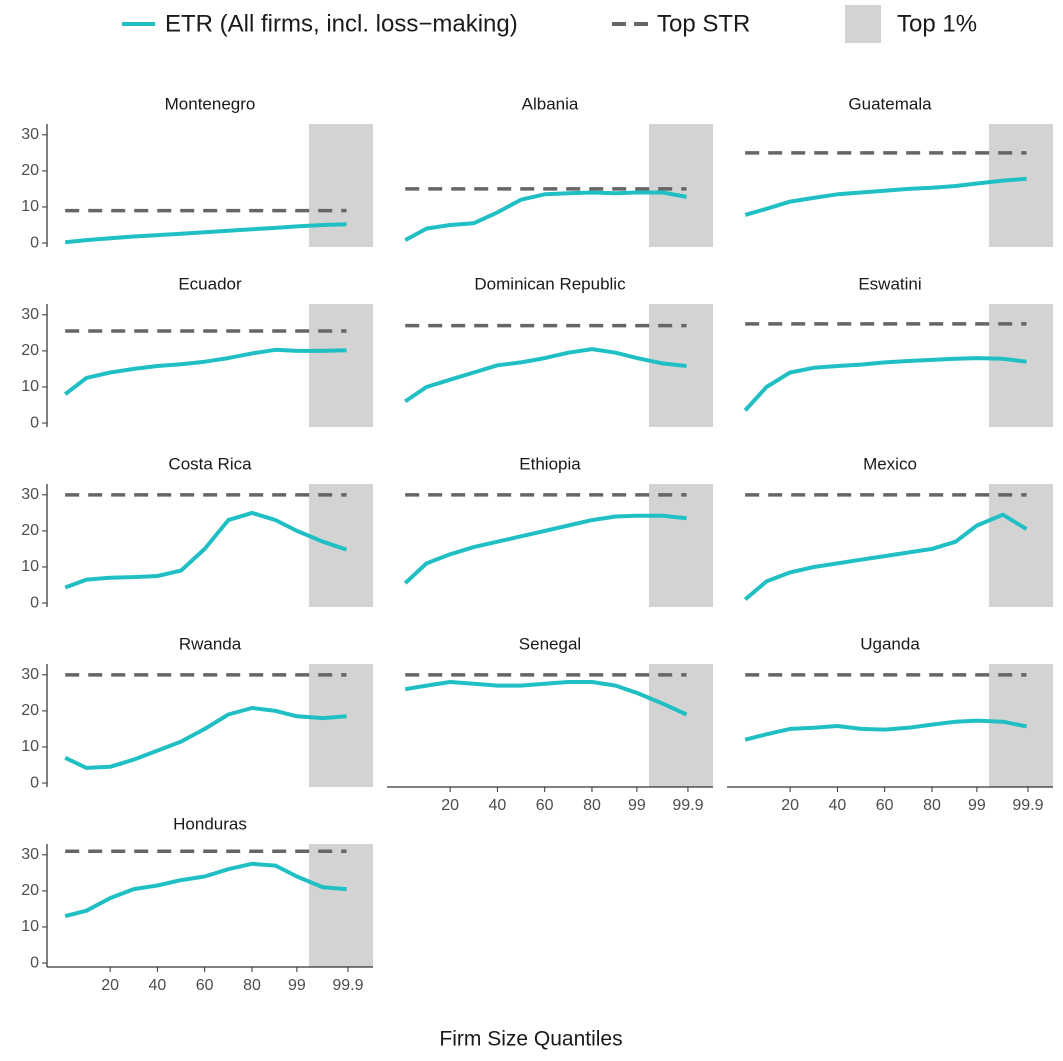 The image size is (1063, 1061). I want to click on strip-title: Dominican Republic, so click(550, 283).